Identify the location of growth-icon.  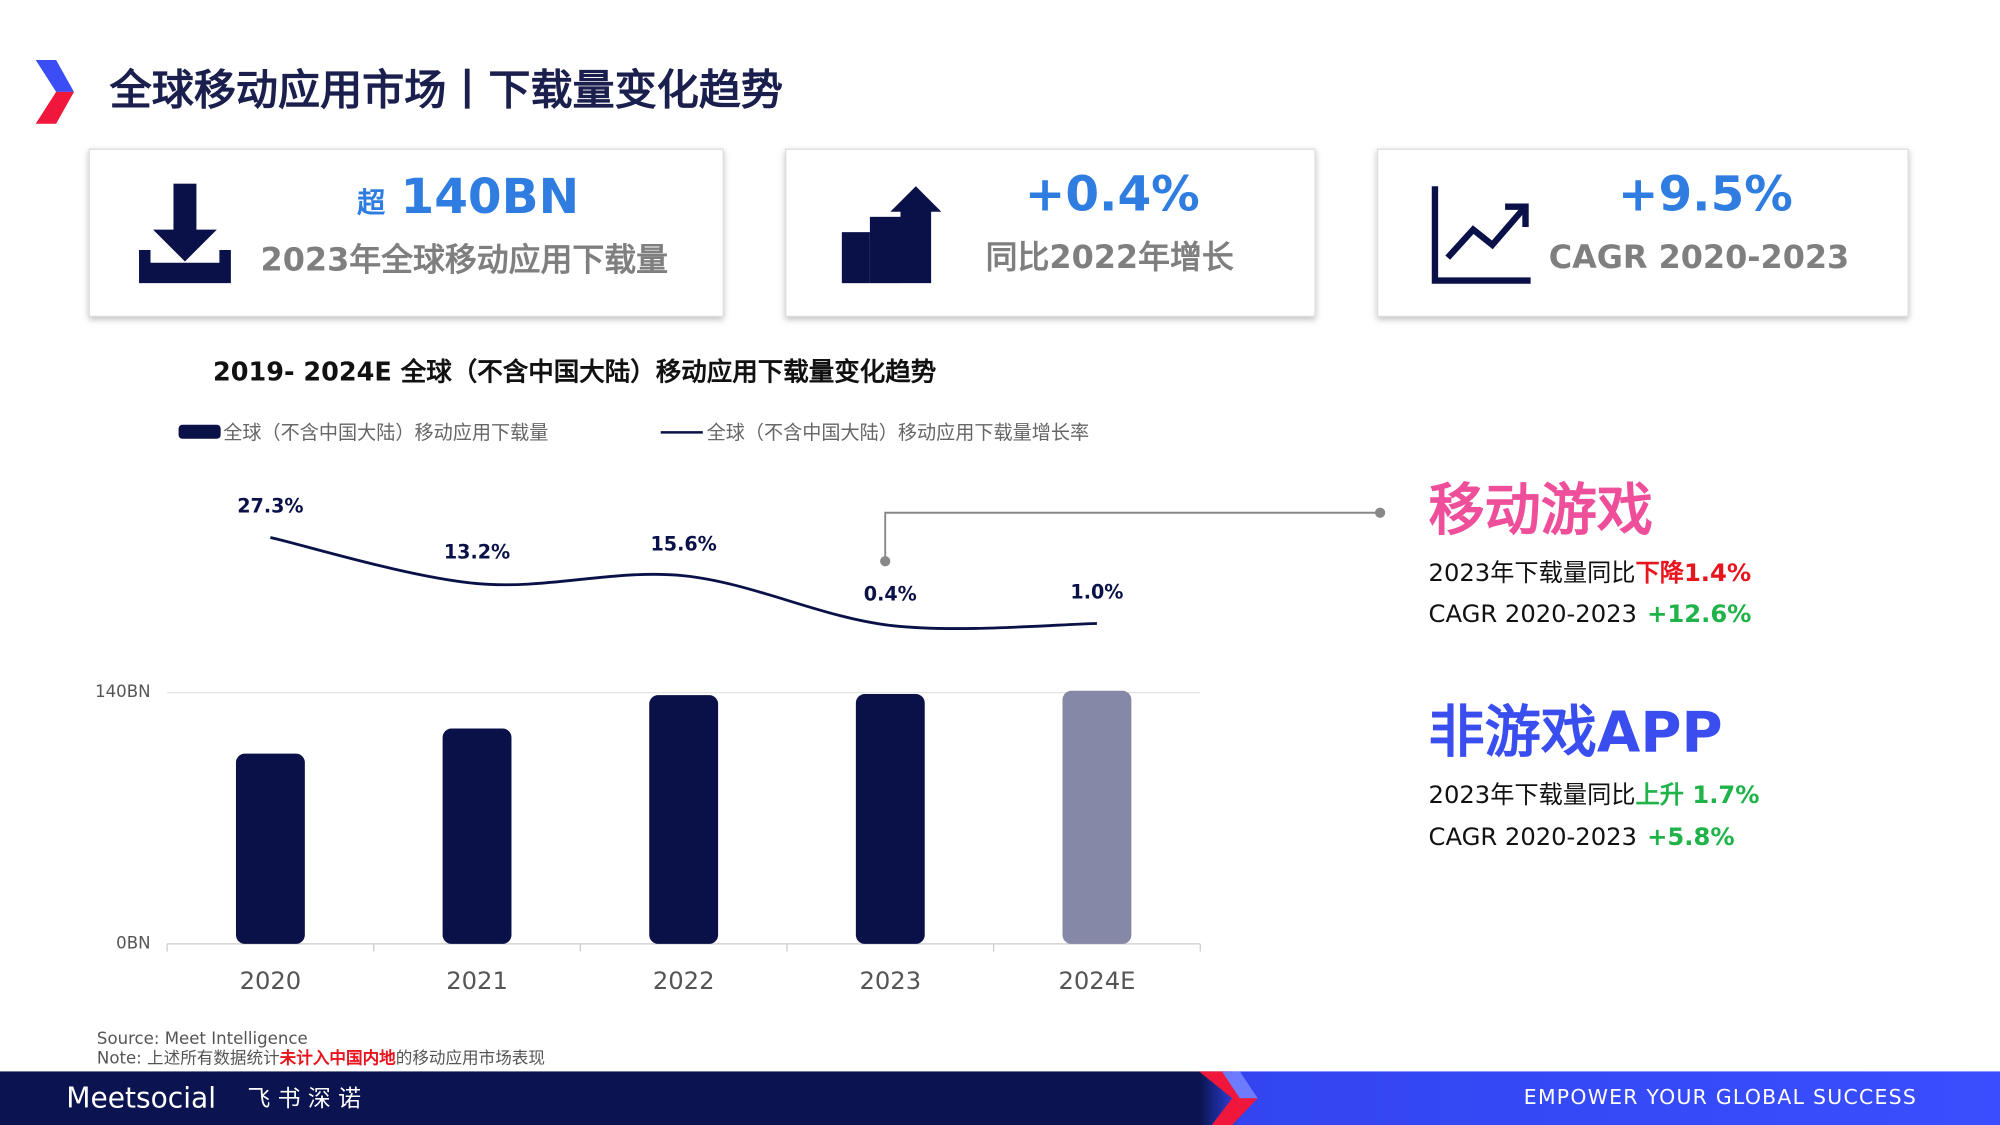
(891, 235).